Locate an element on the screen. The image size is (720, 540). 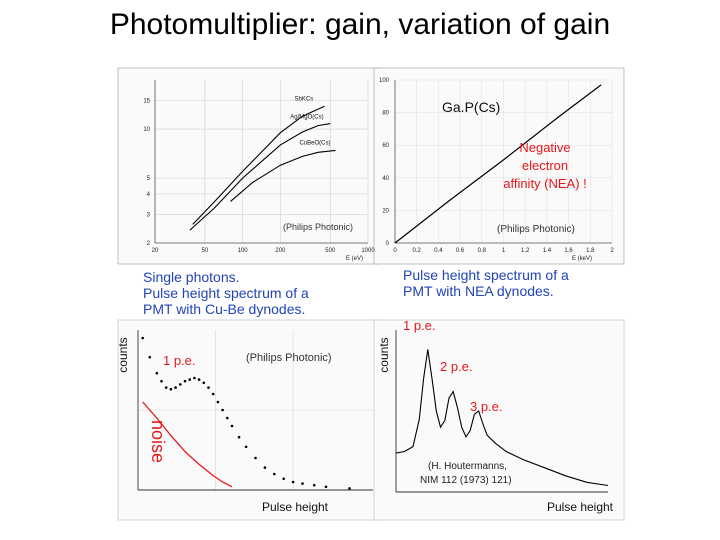
c2-x-tick-label: 1.8 is located at coordinates (590, 251).